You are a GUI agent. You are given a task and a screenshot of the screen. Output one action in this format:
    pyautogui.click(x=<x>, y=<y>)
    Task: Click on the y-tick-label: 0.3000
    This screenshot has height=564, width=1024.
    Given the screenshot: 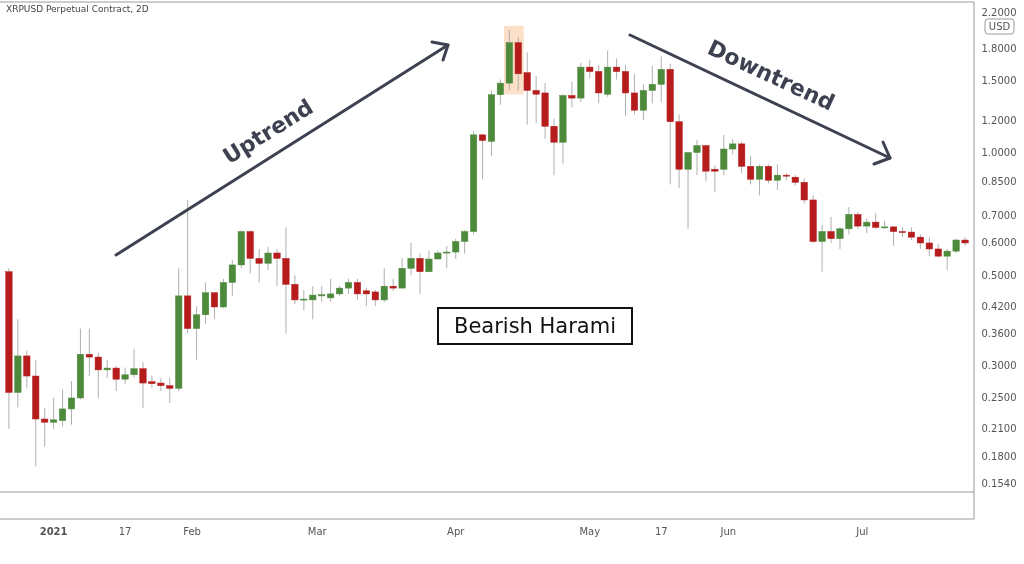 What is the action you would take?
    pyautogui.click(x=999, y=366)
    